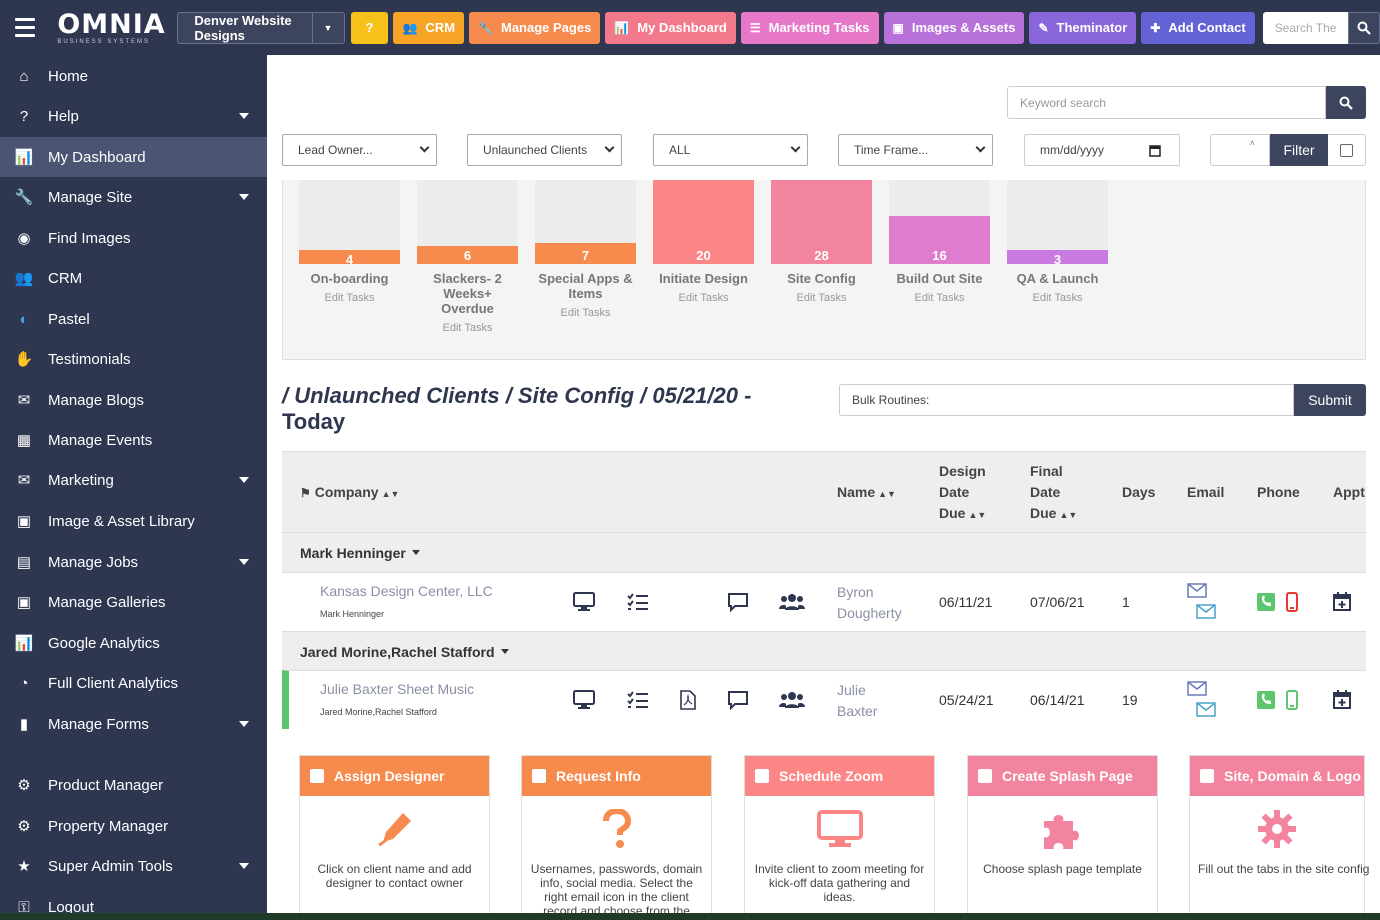 This screenshot has height=920, width=1380. I want to click on top-button-marketing-tasks: ☰ Marketing Tasks, so click(809, 27).